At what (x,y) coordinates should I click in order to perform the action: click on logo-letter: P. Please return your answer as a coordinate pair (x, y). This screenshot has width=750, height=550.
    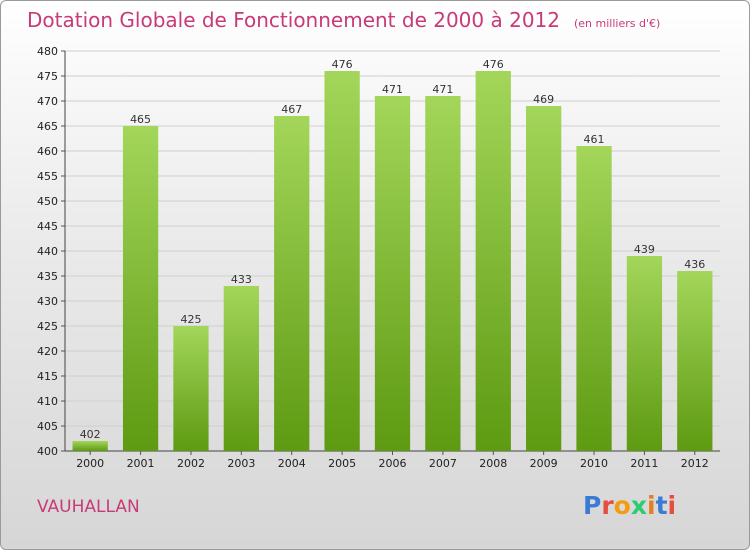
    Looking at the image, I should click on (592, 505).